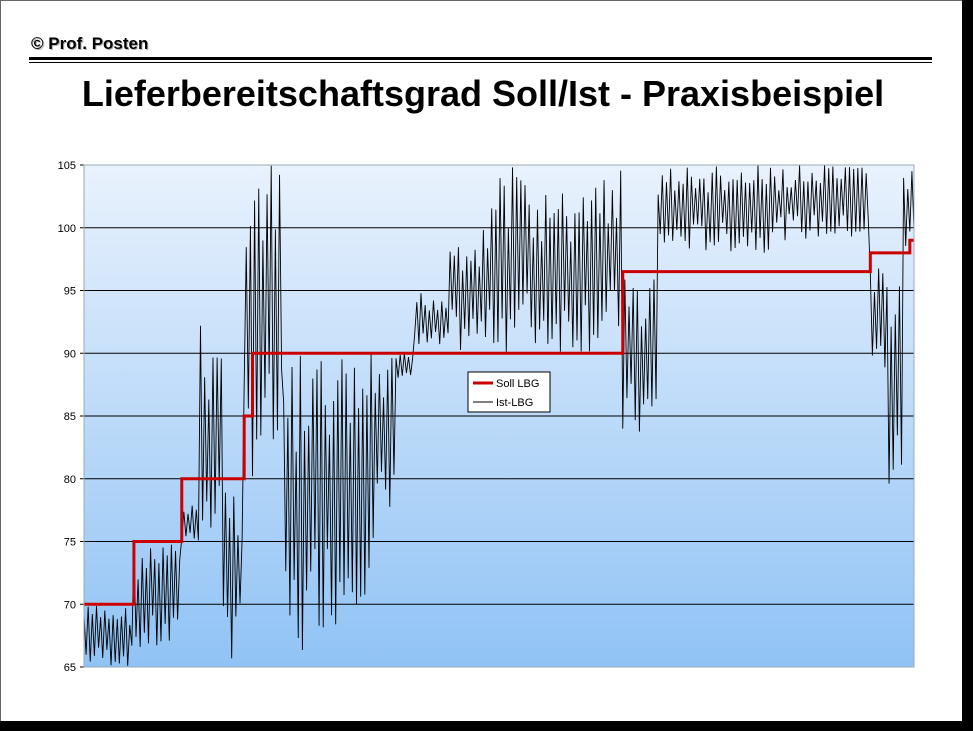 The image size is (973, 731). Describe the element at coordinates (70, 543) in the screenshot. I see `y-tick-label-75: 75` at that location.